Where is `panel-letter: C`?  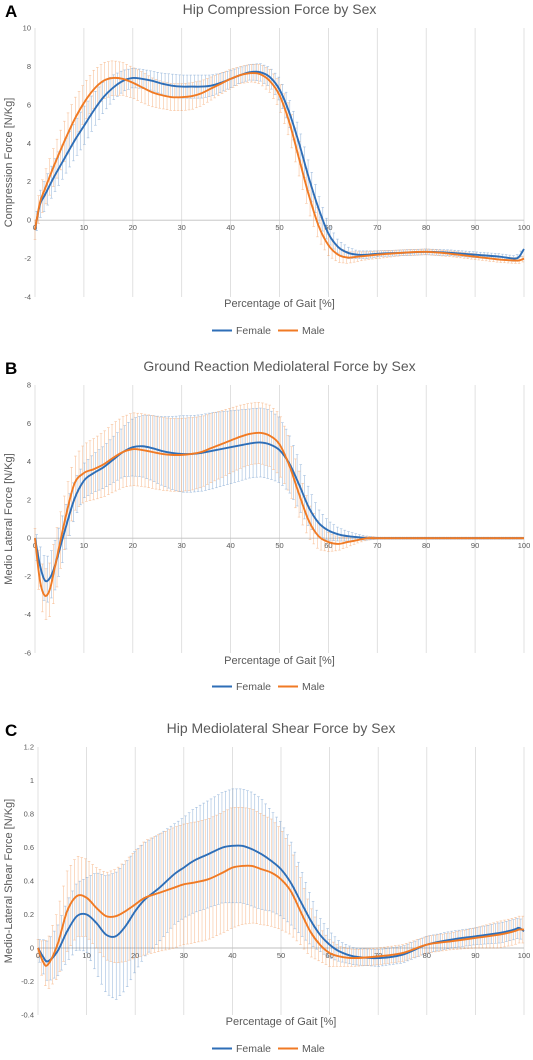 panel-letter: C is located at coordinates (11, 730).